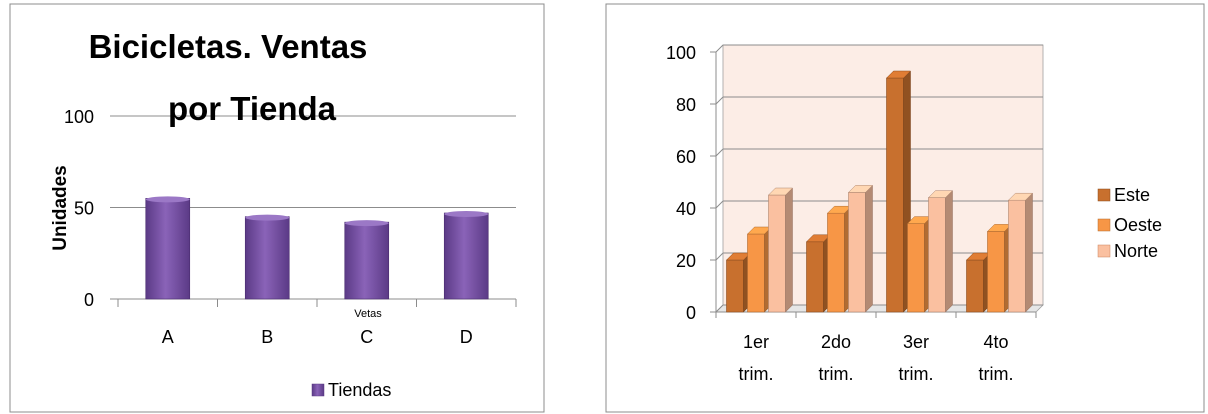 Image resolution: width=1208 pixels, height=414 pixels. What do you see at coordinates (89, 300) in the screenshot?
I see `left-y-tick-label: 0` at bounding box center [89, 300].